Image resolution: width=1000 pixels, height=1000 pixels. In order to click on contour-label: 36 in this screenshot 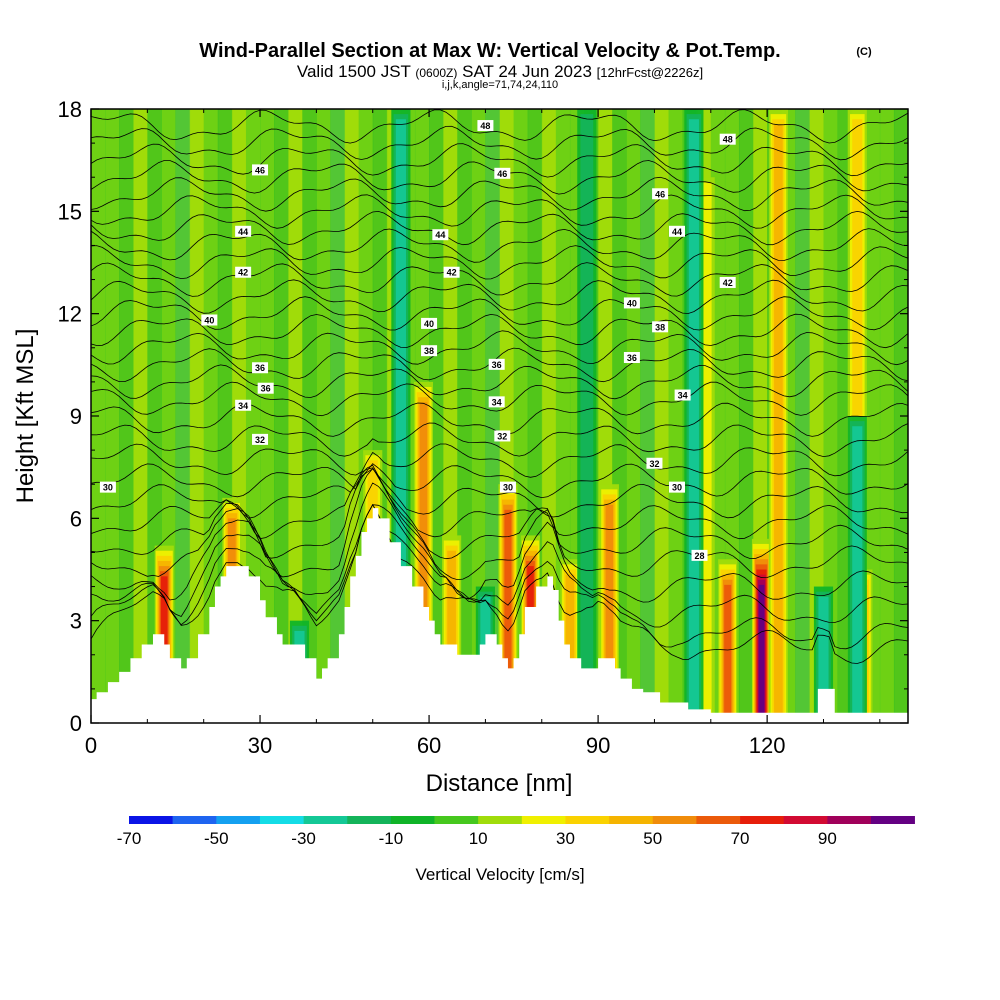, I will do `click(260, 368)`.